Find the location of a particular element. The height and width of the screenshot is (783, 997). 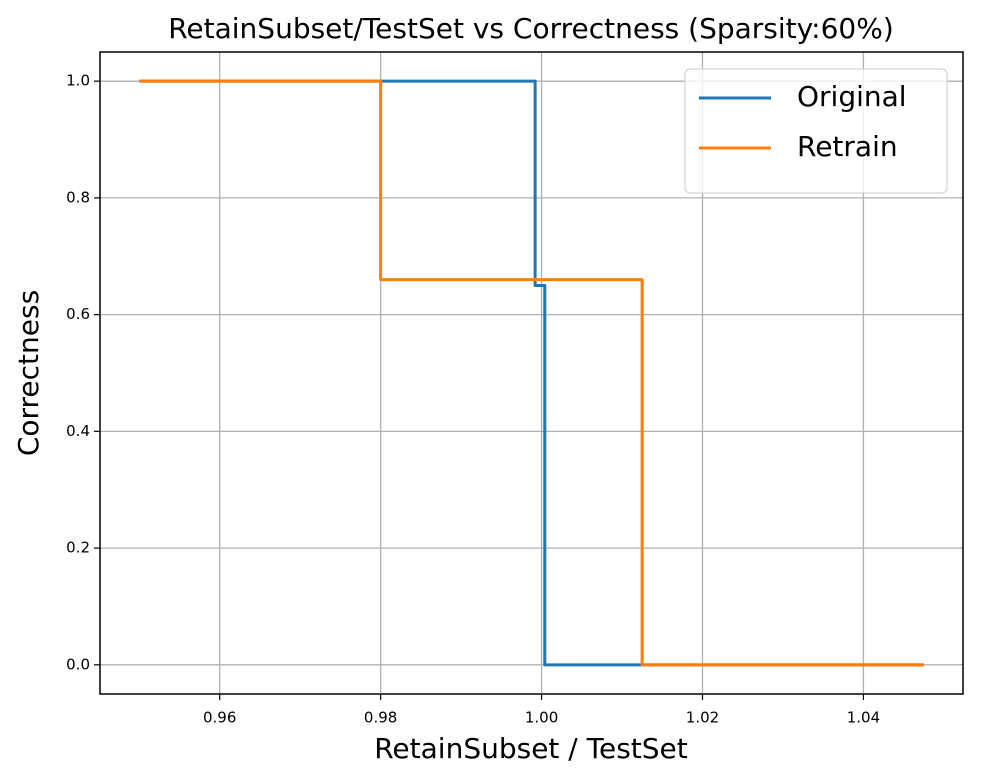

y-tick-label: 0.0 is located at coordinates (78, 664).